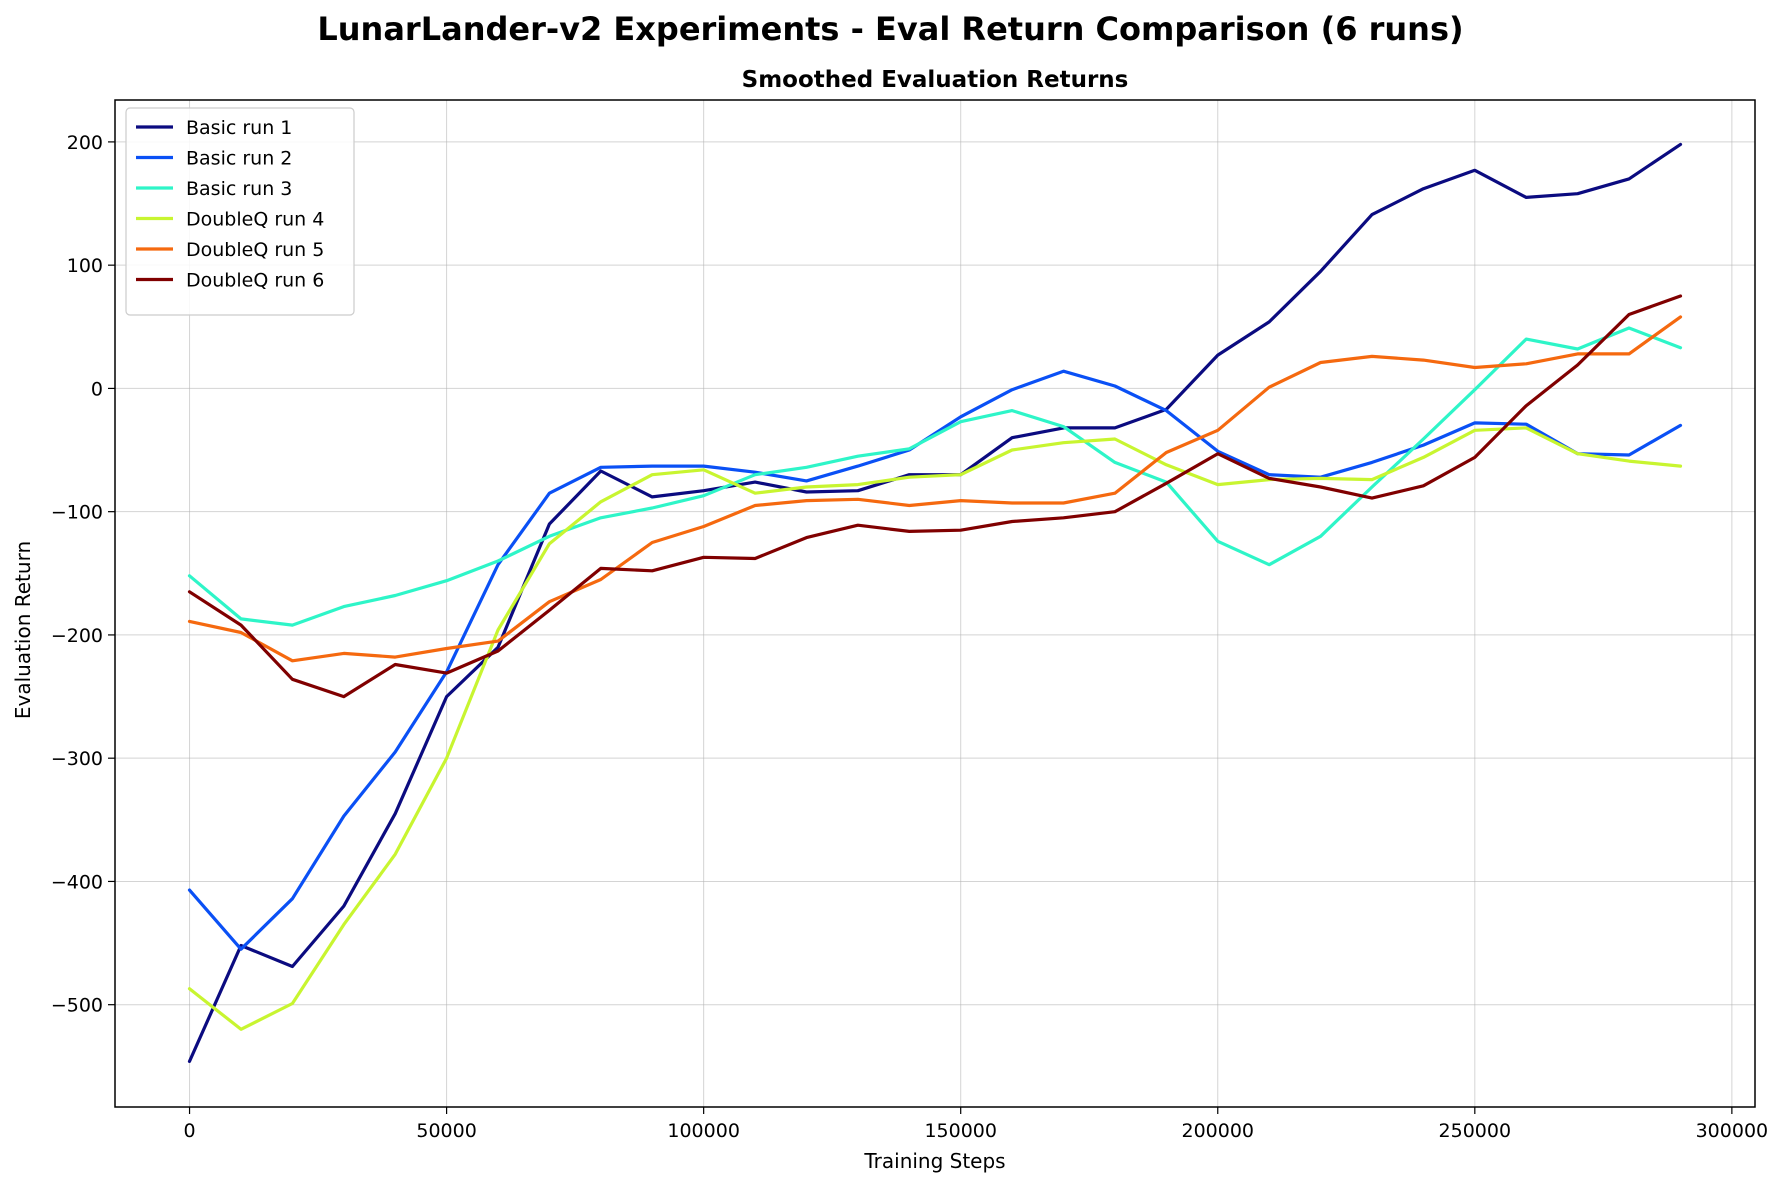 The height and width of the screenshot is (1181, 1781). What do you see at coordinates (97, 389) in the screenshot?
I see `y-tick-label: 0` at bounding box center [97, 389].